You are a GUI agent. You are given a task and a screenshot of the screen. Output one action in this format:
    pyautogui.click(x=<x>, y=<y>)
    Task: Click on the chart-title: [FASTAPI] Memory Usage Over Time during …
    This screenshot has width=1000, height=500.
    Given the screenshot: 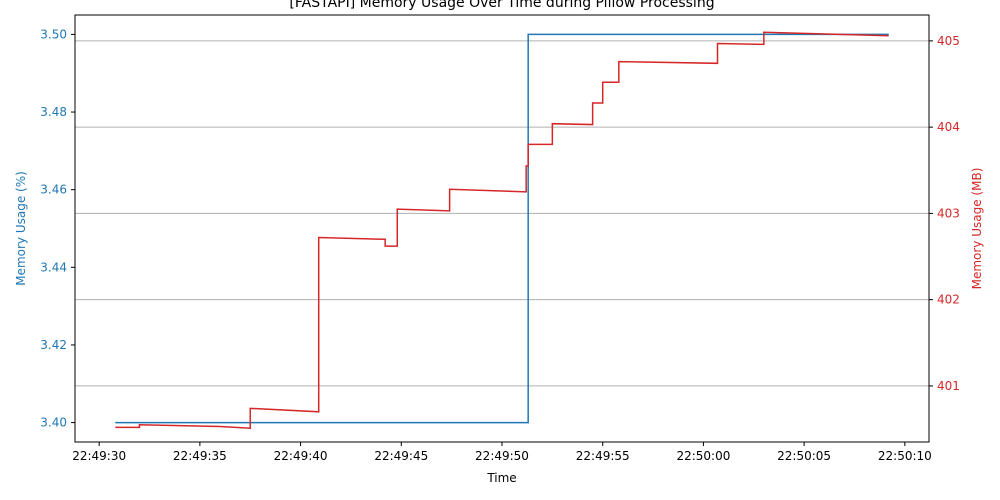 What is the action you would take?
    pyautogui.click(x=501, y=5)
    